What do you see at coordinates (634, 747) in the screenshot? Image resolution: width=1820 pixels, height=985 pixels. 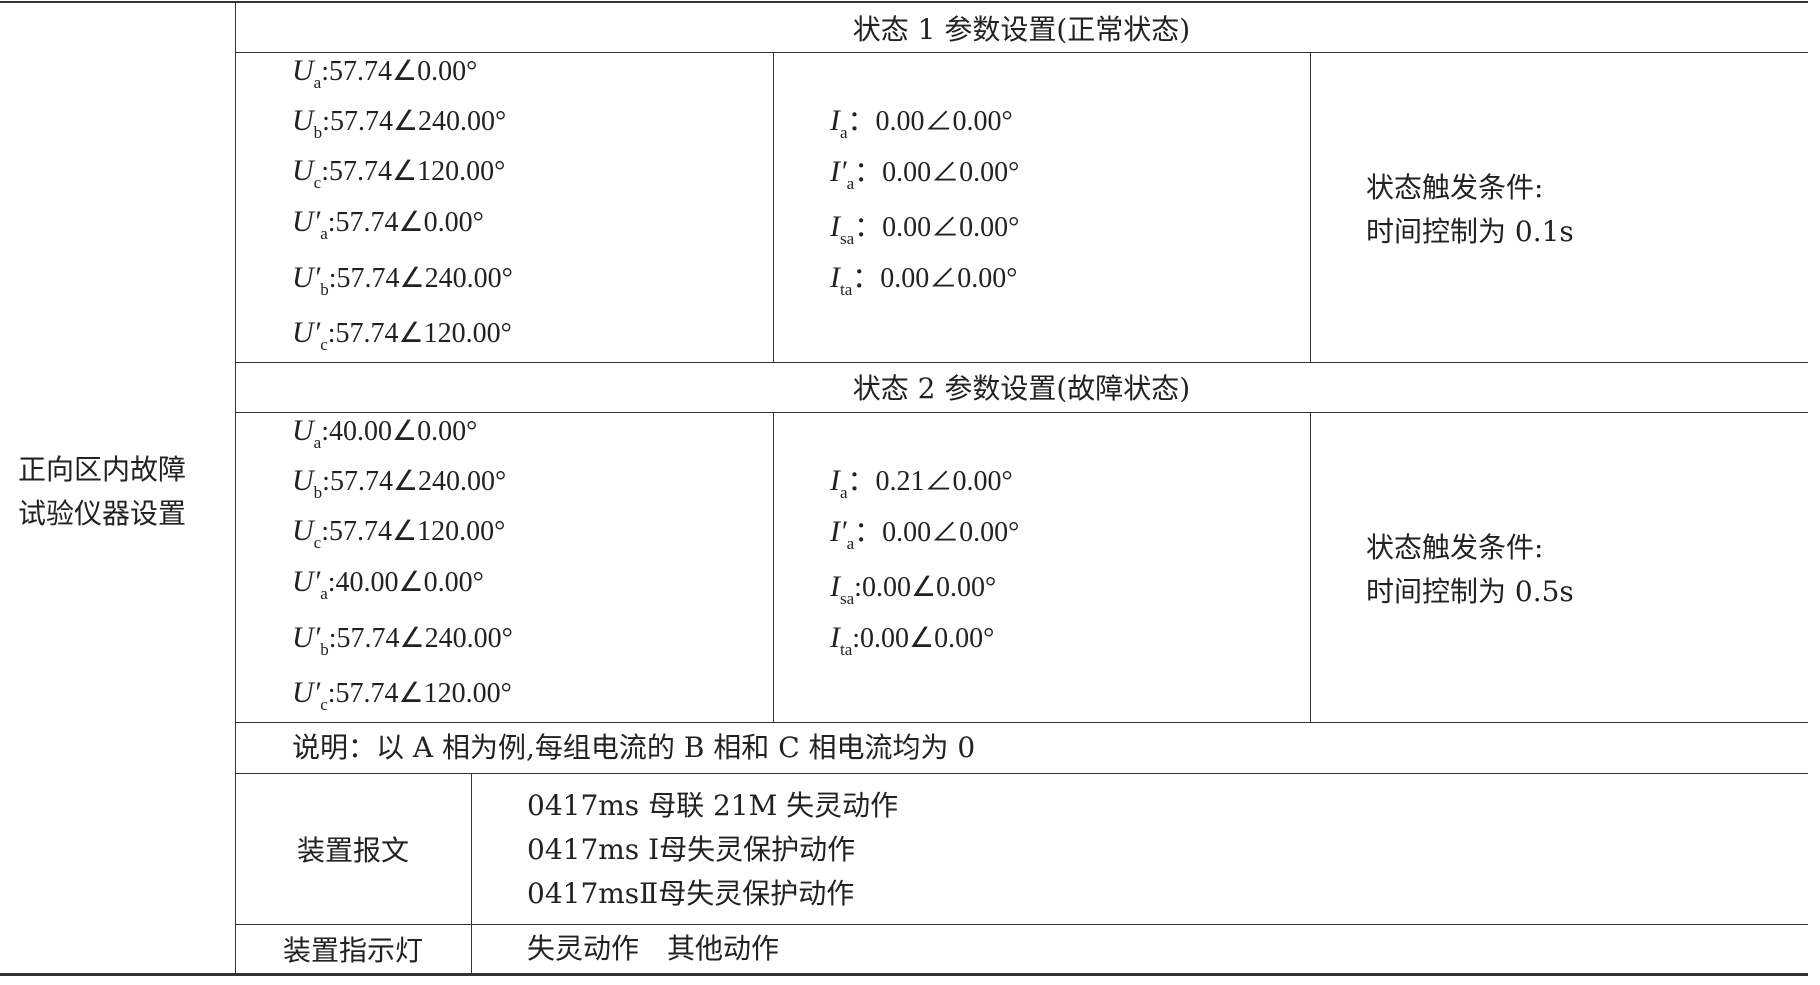 I see `note: 说明：以 A 相为例,每组电流的 B 相和 C 相电流均为 0` at bounding box center [634, 747].